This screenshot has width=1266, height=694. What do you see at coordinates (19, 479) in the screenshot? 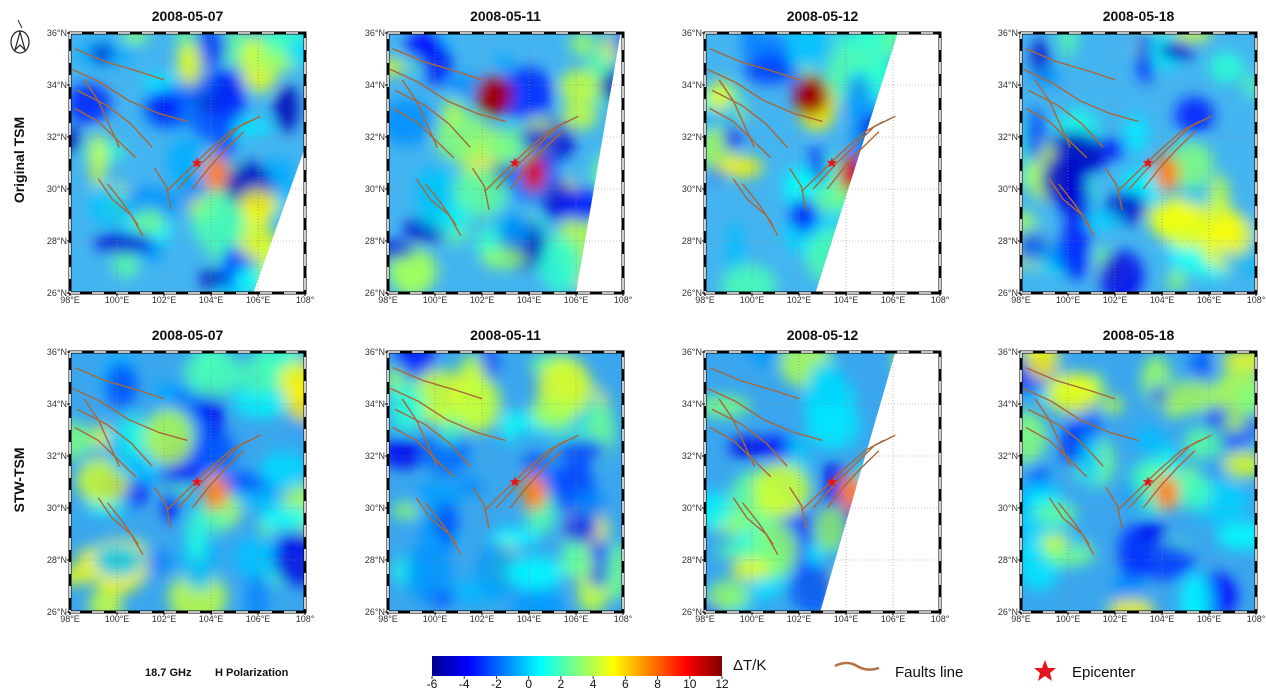
I see `row-label: STW-TSM` at bounding box center [19, 479].